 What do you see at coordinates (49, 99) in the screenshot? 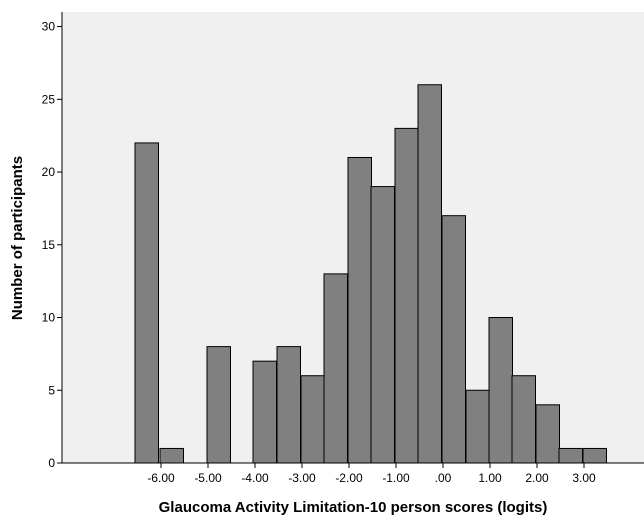
I see `y-tick-label: 25` at bounding box center [49, 99].